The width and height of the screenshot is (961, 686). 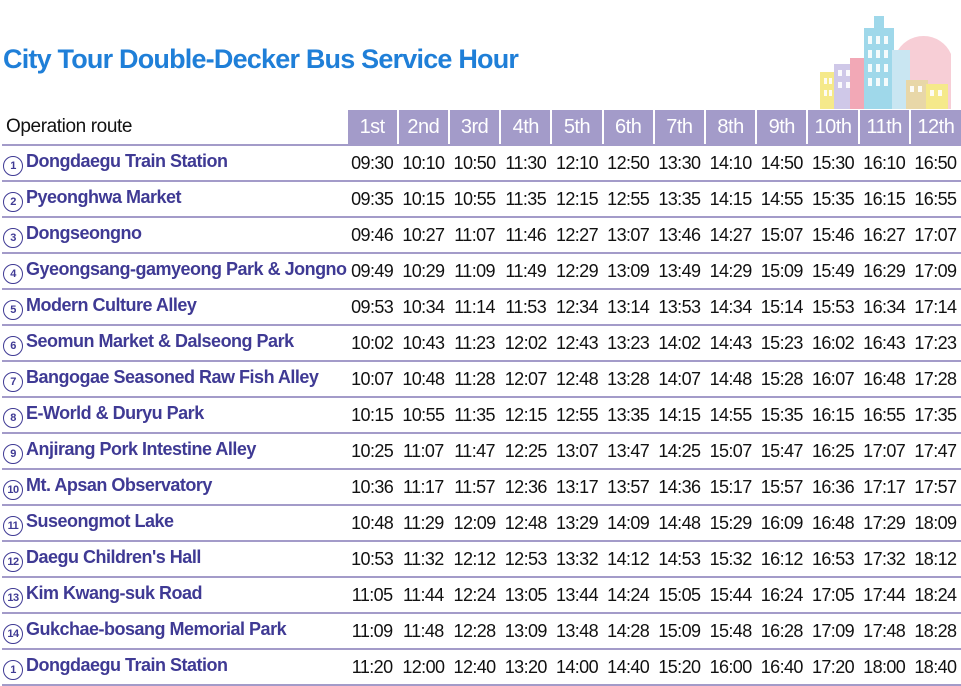 I want to click on departure-time: 17:35, so click(x=935, y=415).